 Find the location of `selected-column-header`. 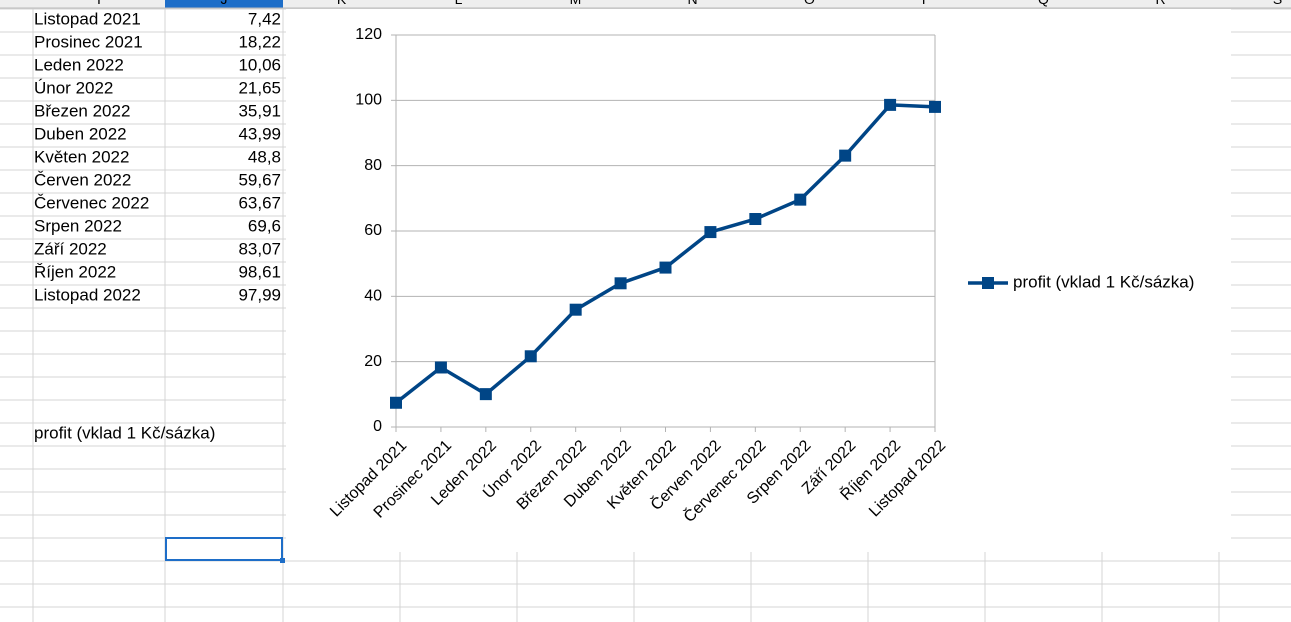

selected-column-header is located at coordinates (224, 4).